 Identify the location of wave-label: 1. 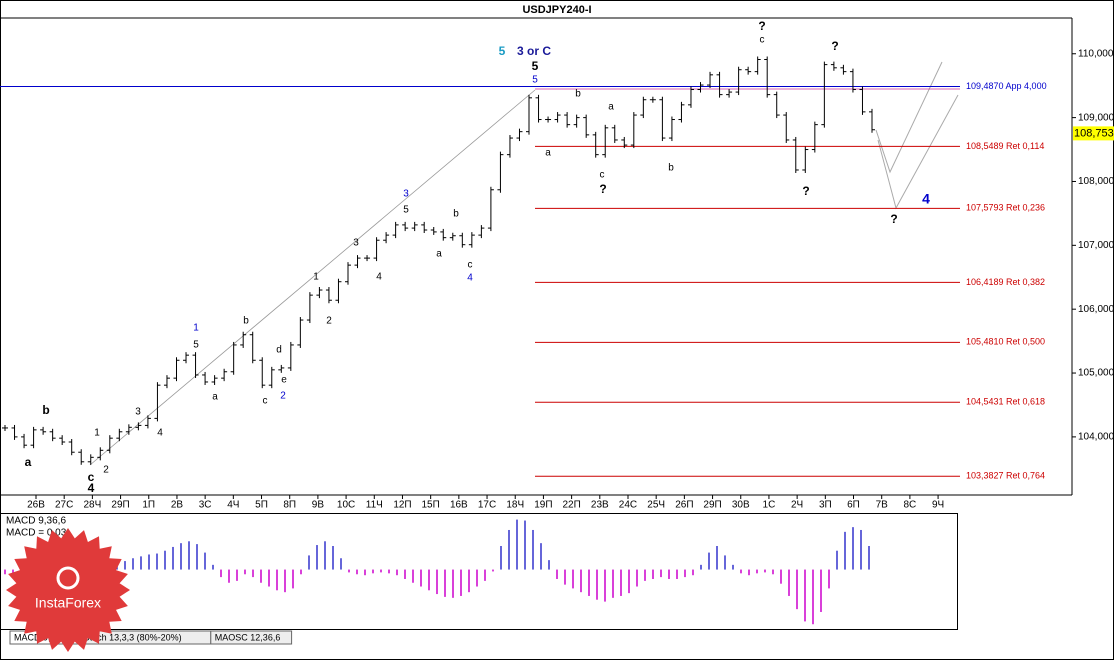
(316, 277).